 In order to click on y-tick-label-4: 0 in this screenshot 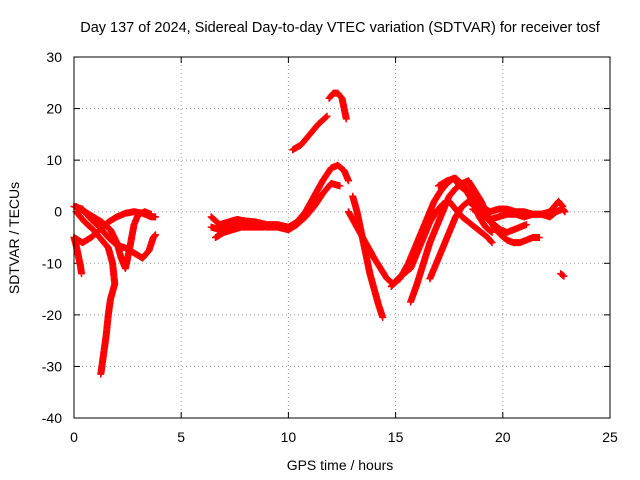, I will do `click(58, 212)`.